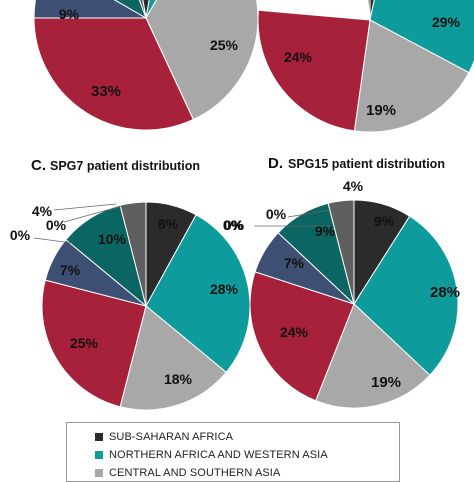 Image resolution: width=474 pixels, height=482 pixels. I want to click on label-c-other: 4%, so click(42, 211).